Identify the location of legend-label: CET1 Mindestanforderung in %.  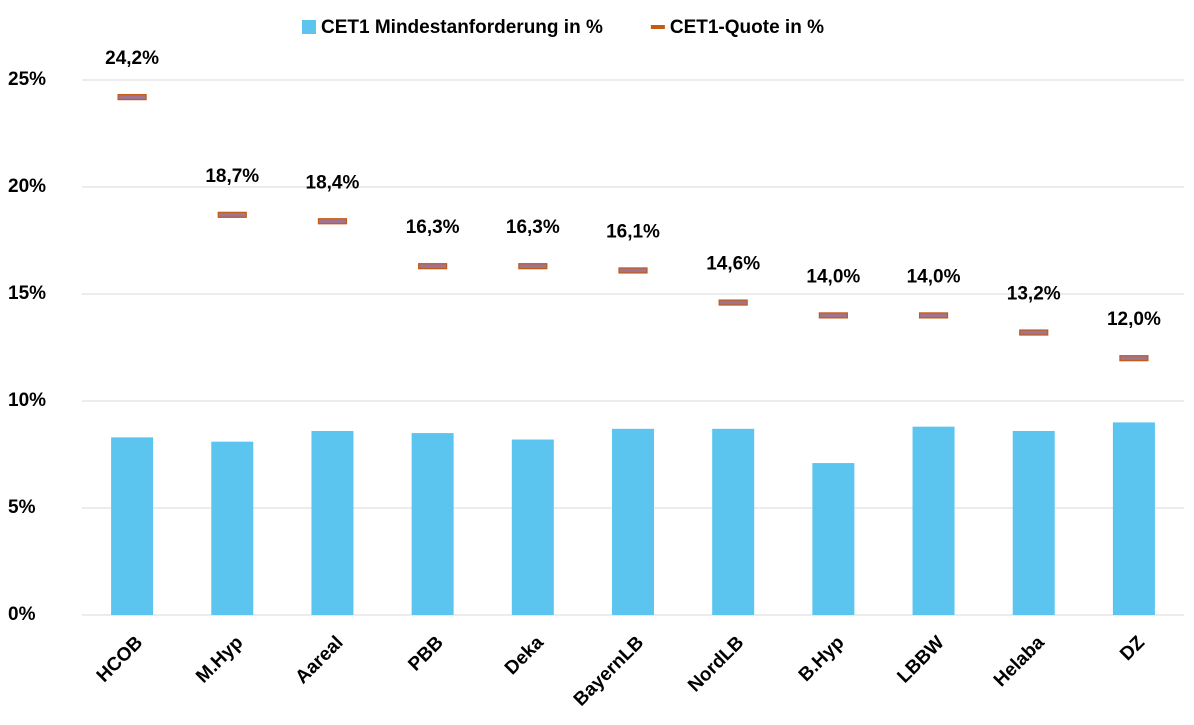
(462, 27).